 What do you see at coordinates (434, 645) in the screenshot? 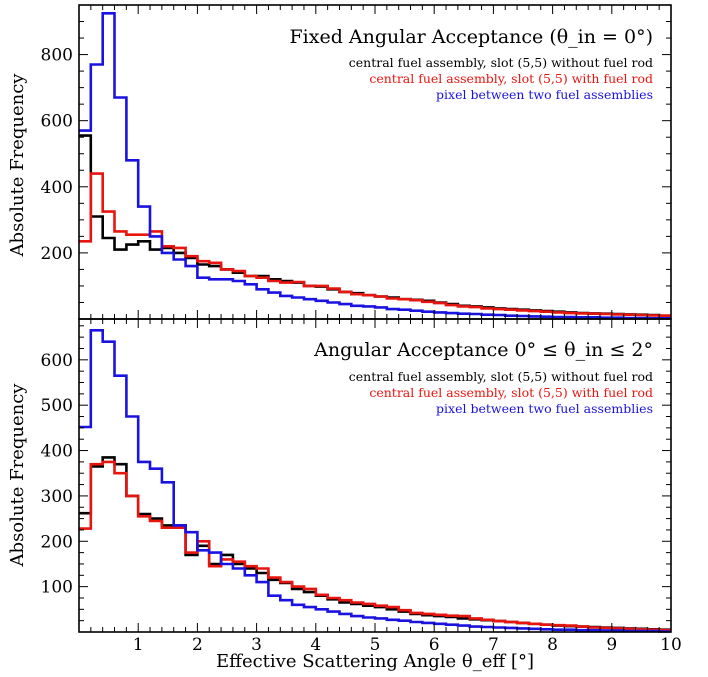
I see `x-tick-label: 6` at bounding box center [434, 645].